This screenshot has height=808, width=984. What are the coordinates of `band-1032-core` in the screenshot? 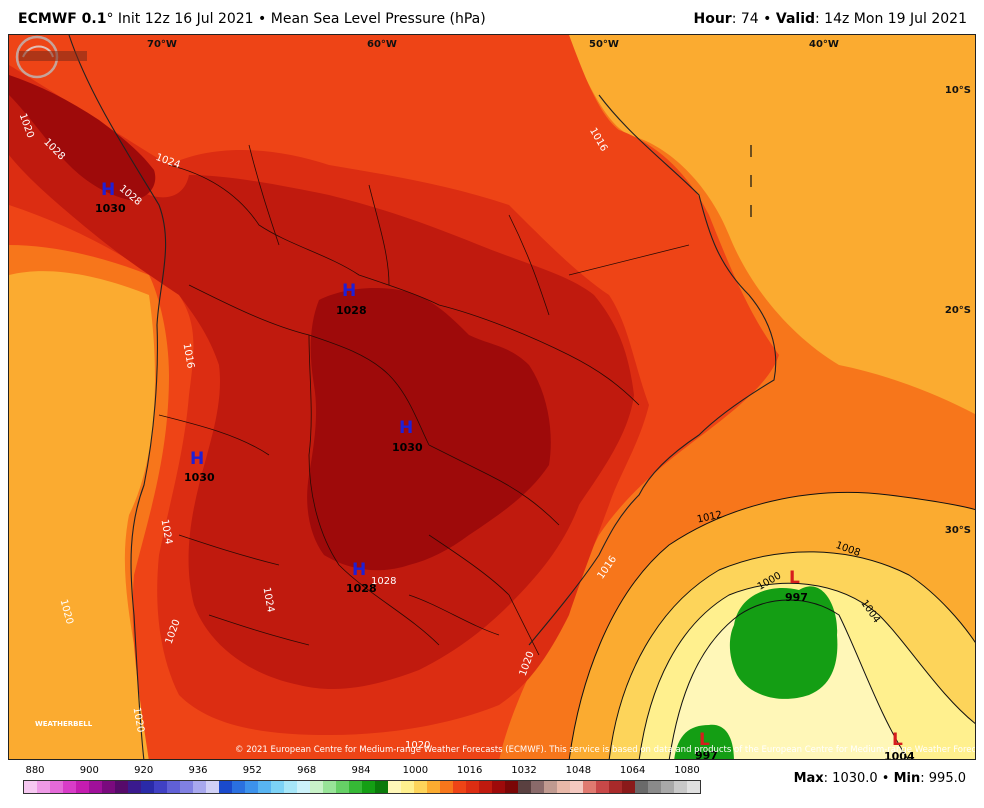 It's located at (429, 429).